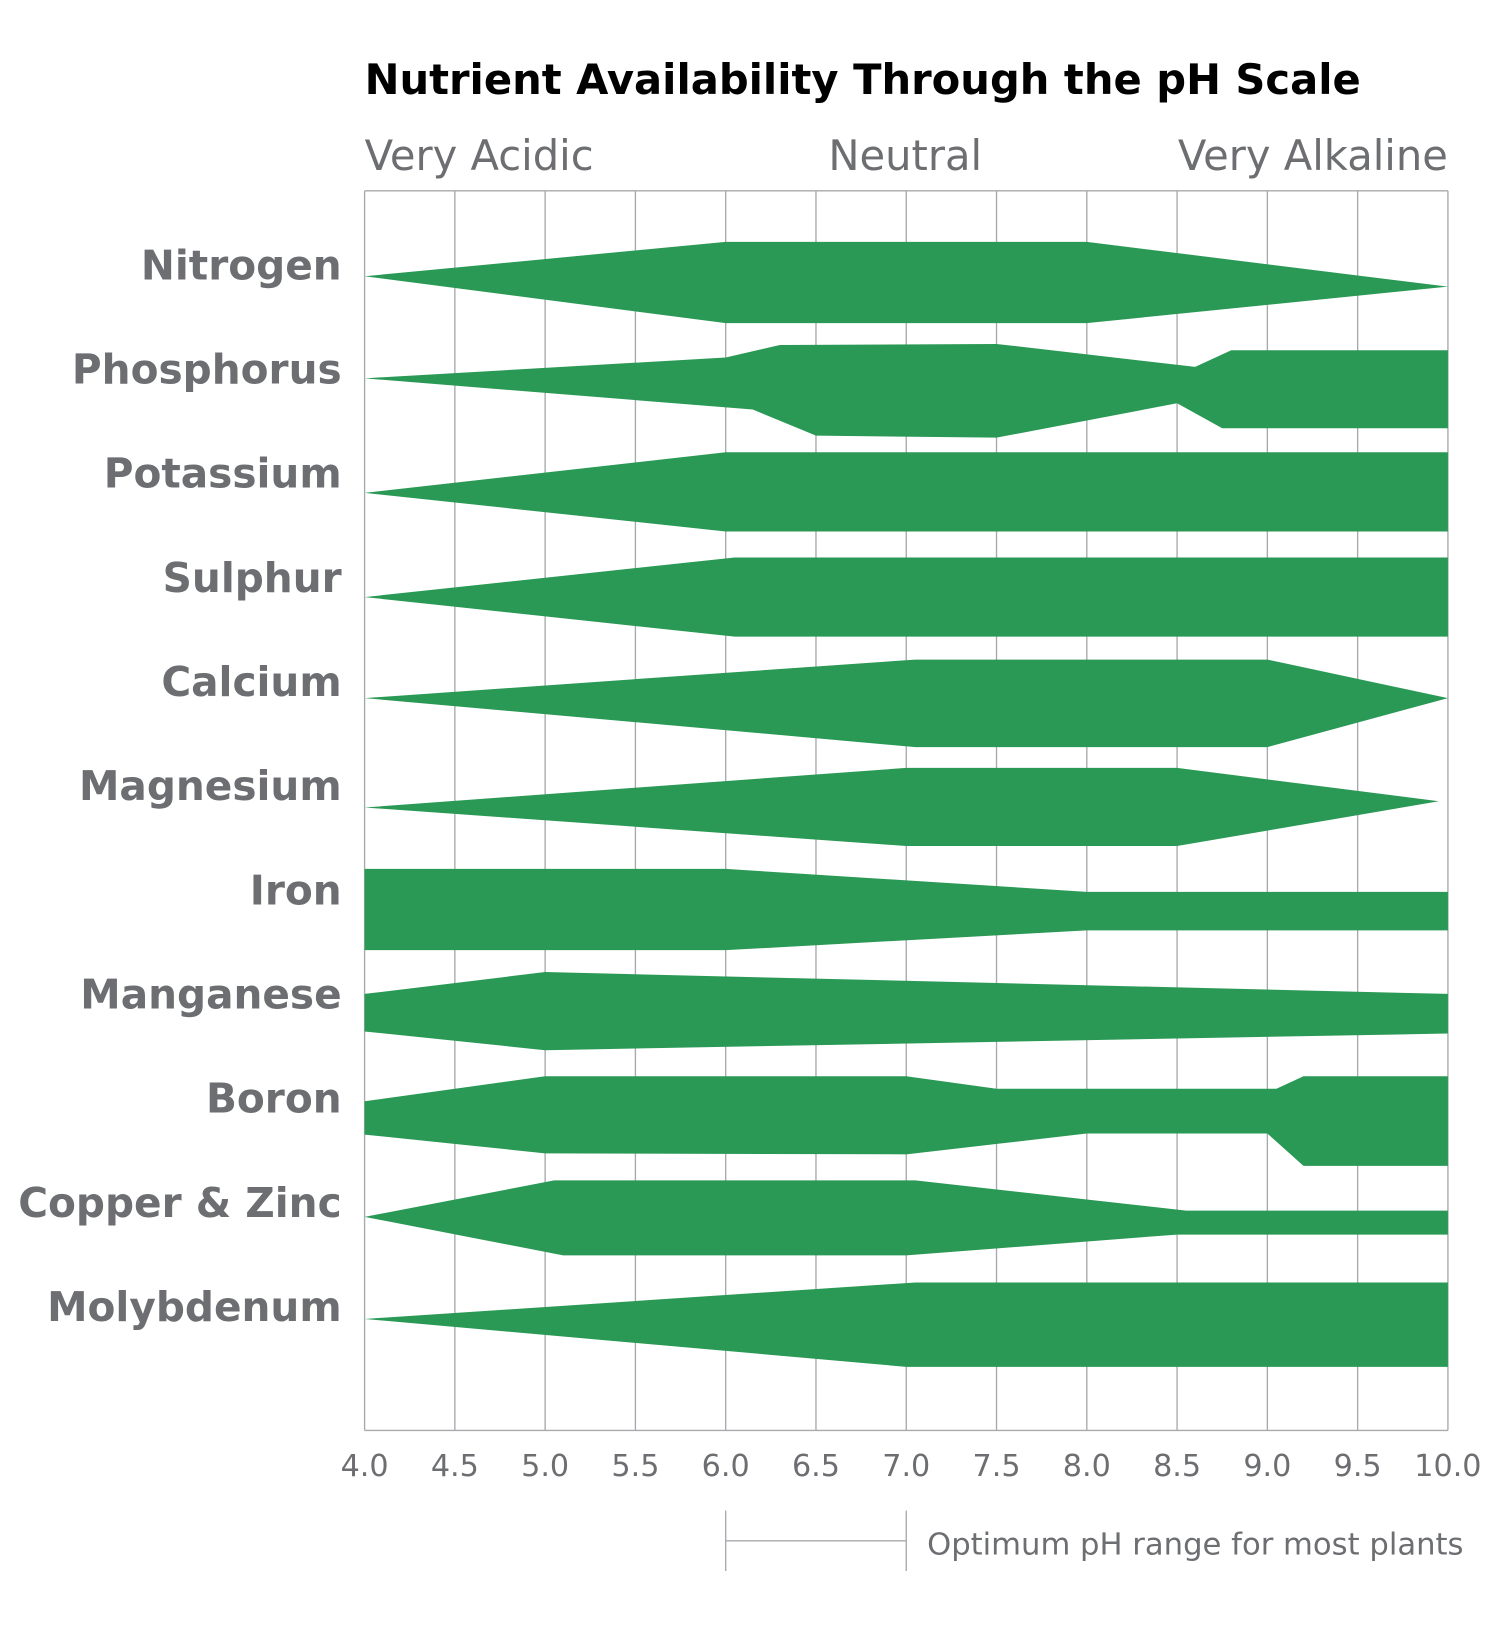 The width and height of the screenshot is (1500, 1641). Describe the element at coordinates (635, 1466) in the screenshot. I see `x-tick-label: 5.5` at that location.